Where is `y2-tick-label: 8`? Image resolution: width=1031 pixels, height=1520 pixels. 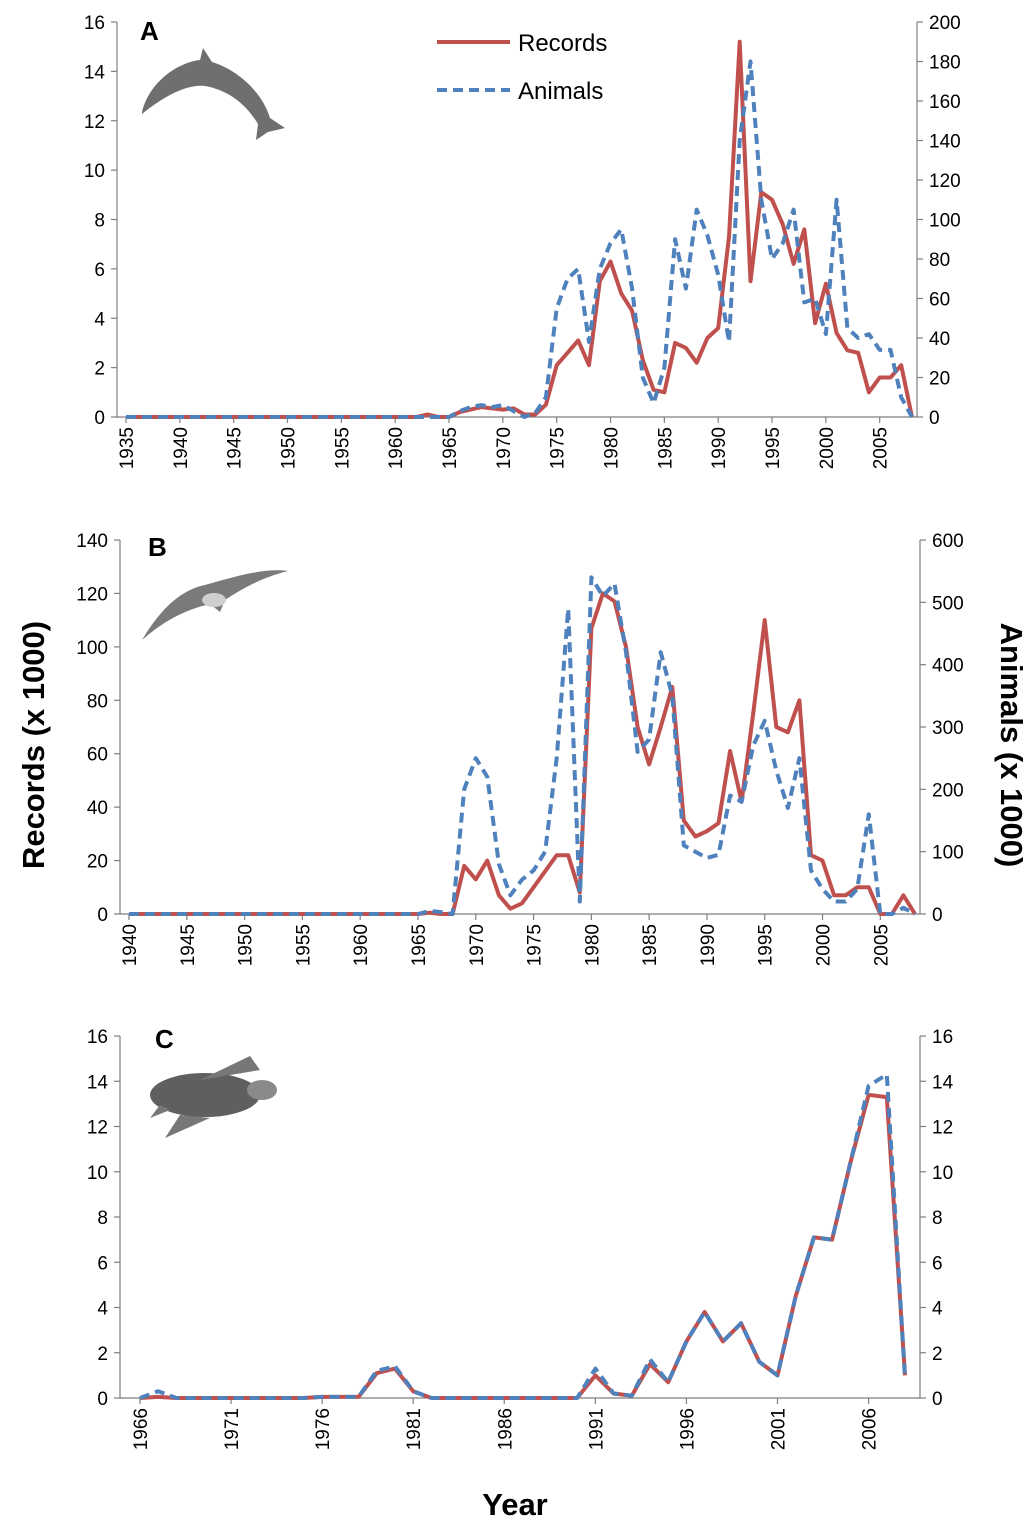
y2-tick-label: 8 is located at coordinates (937, 1218).